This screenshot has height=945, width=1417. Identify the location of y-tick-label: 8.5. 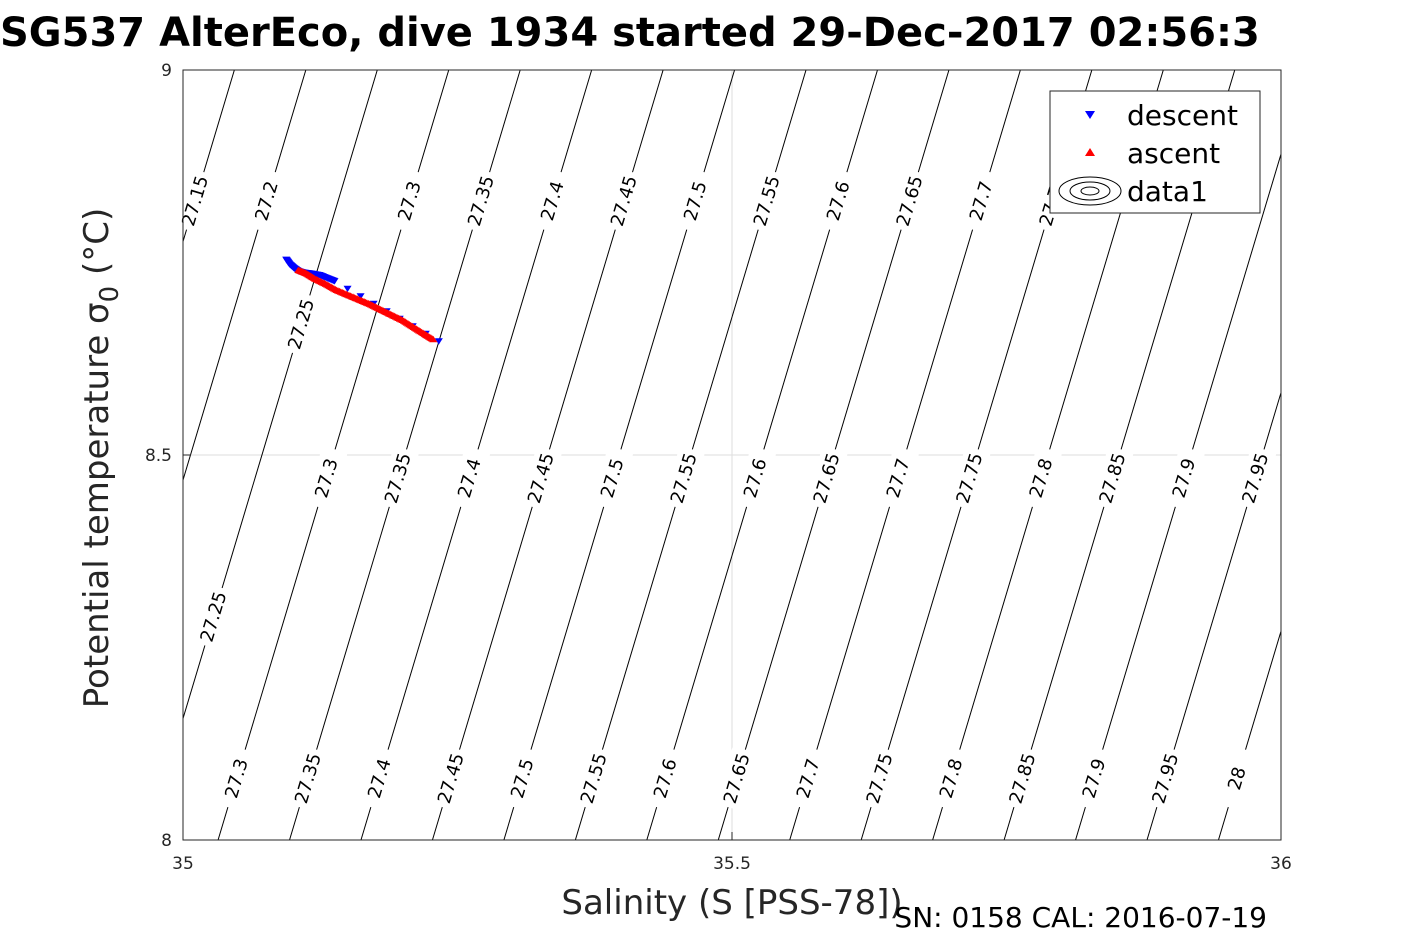
(158, 456).